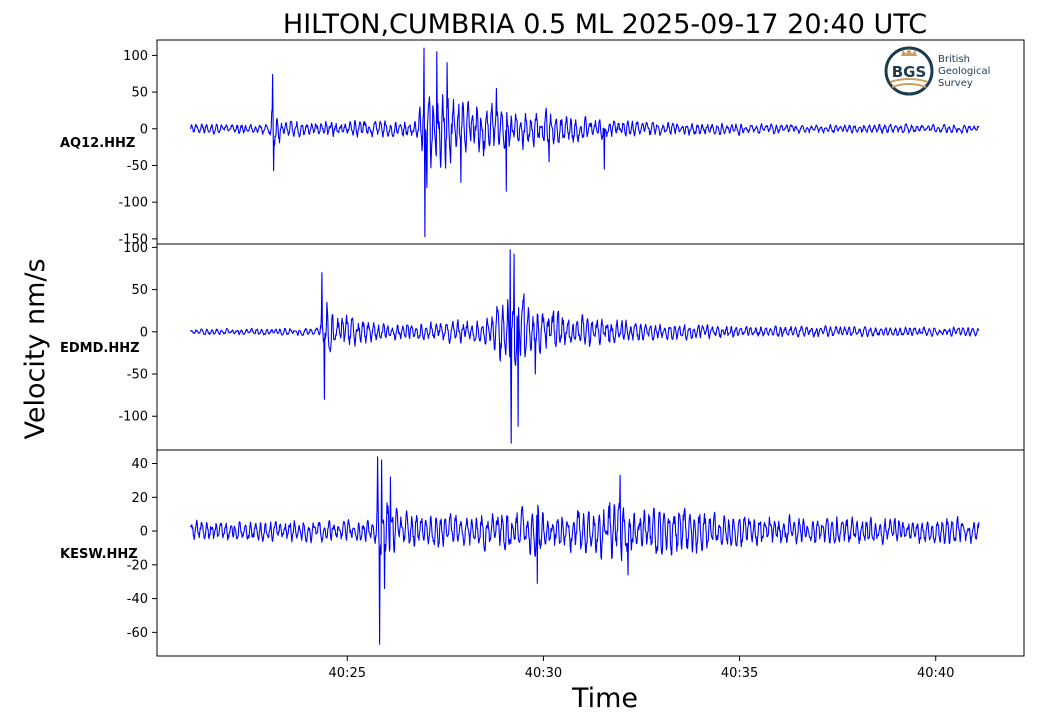 Image resolution: width=1046 pixels, height=723 pixels. I want to click on x-tick-label: 40:30, so click(543, 673).